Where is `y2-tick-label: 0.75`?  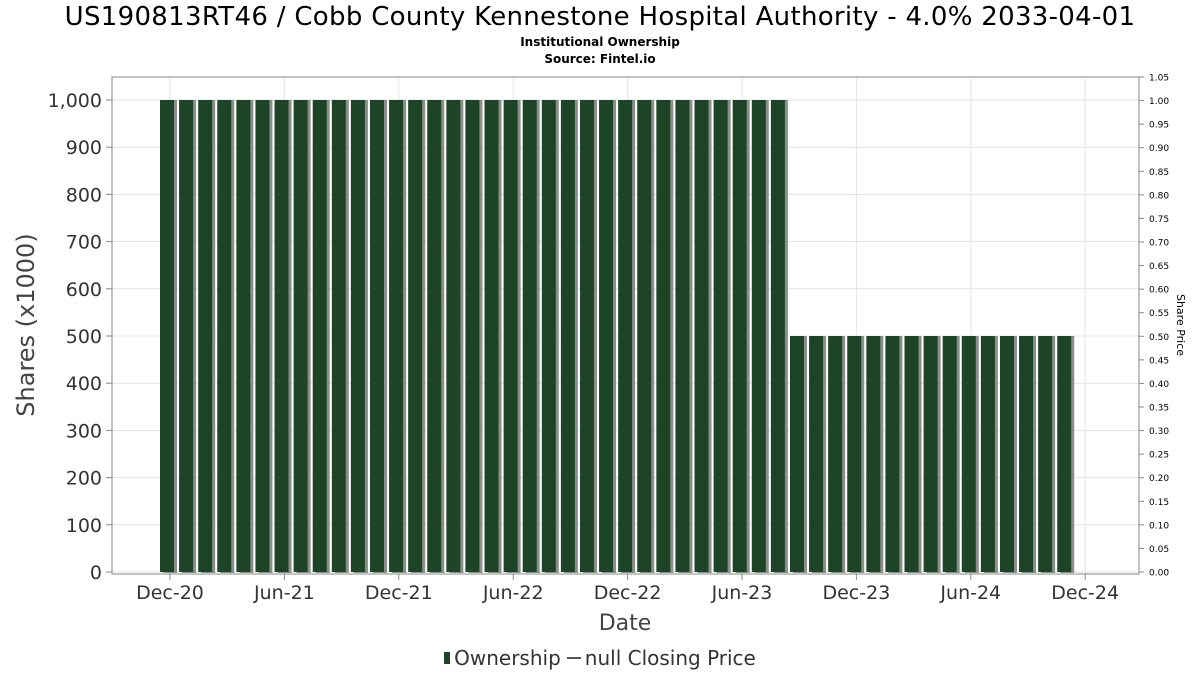 y2-tick-label: 0.75 is located at coordinates (1159, 220).